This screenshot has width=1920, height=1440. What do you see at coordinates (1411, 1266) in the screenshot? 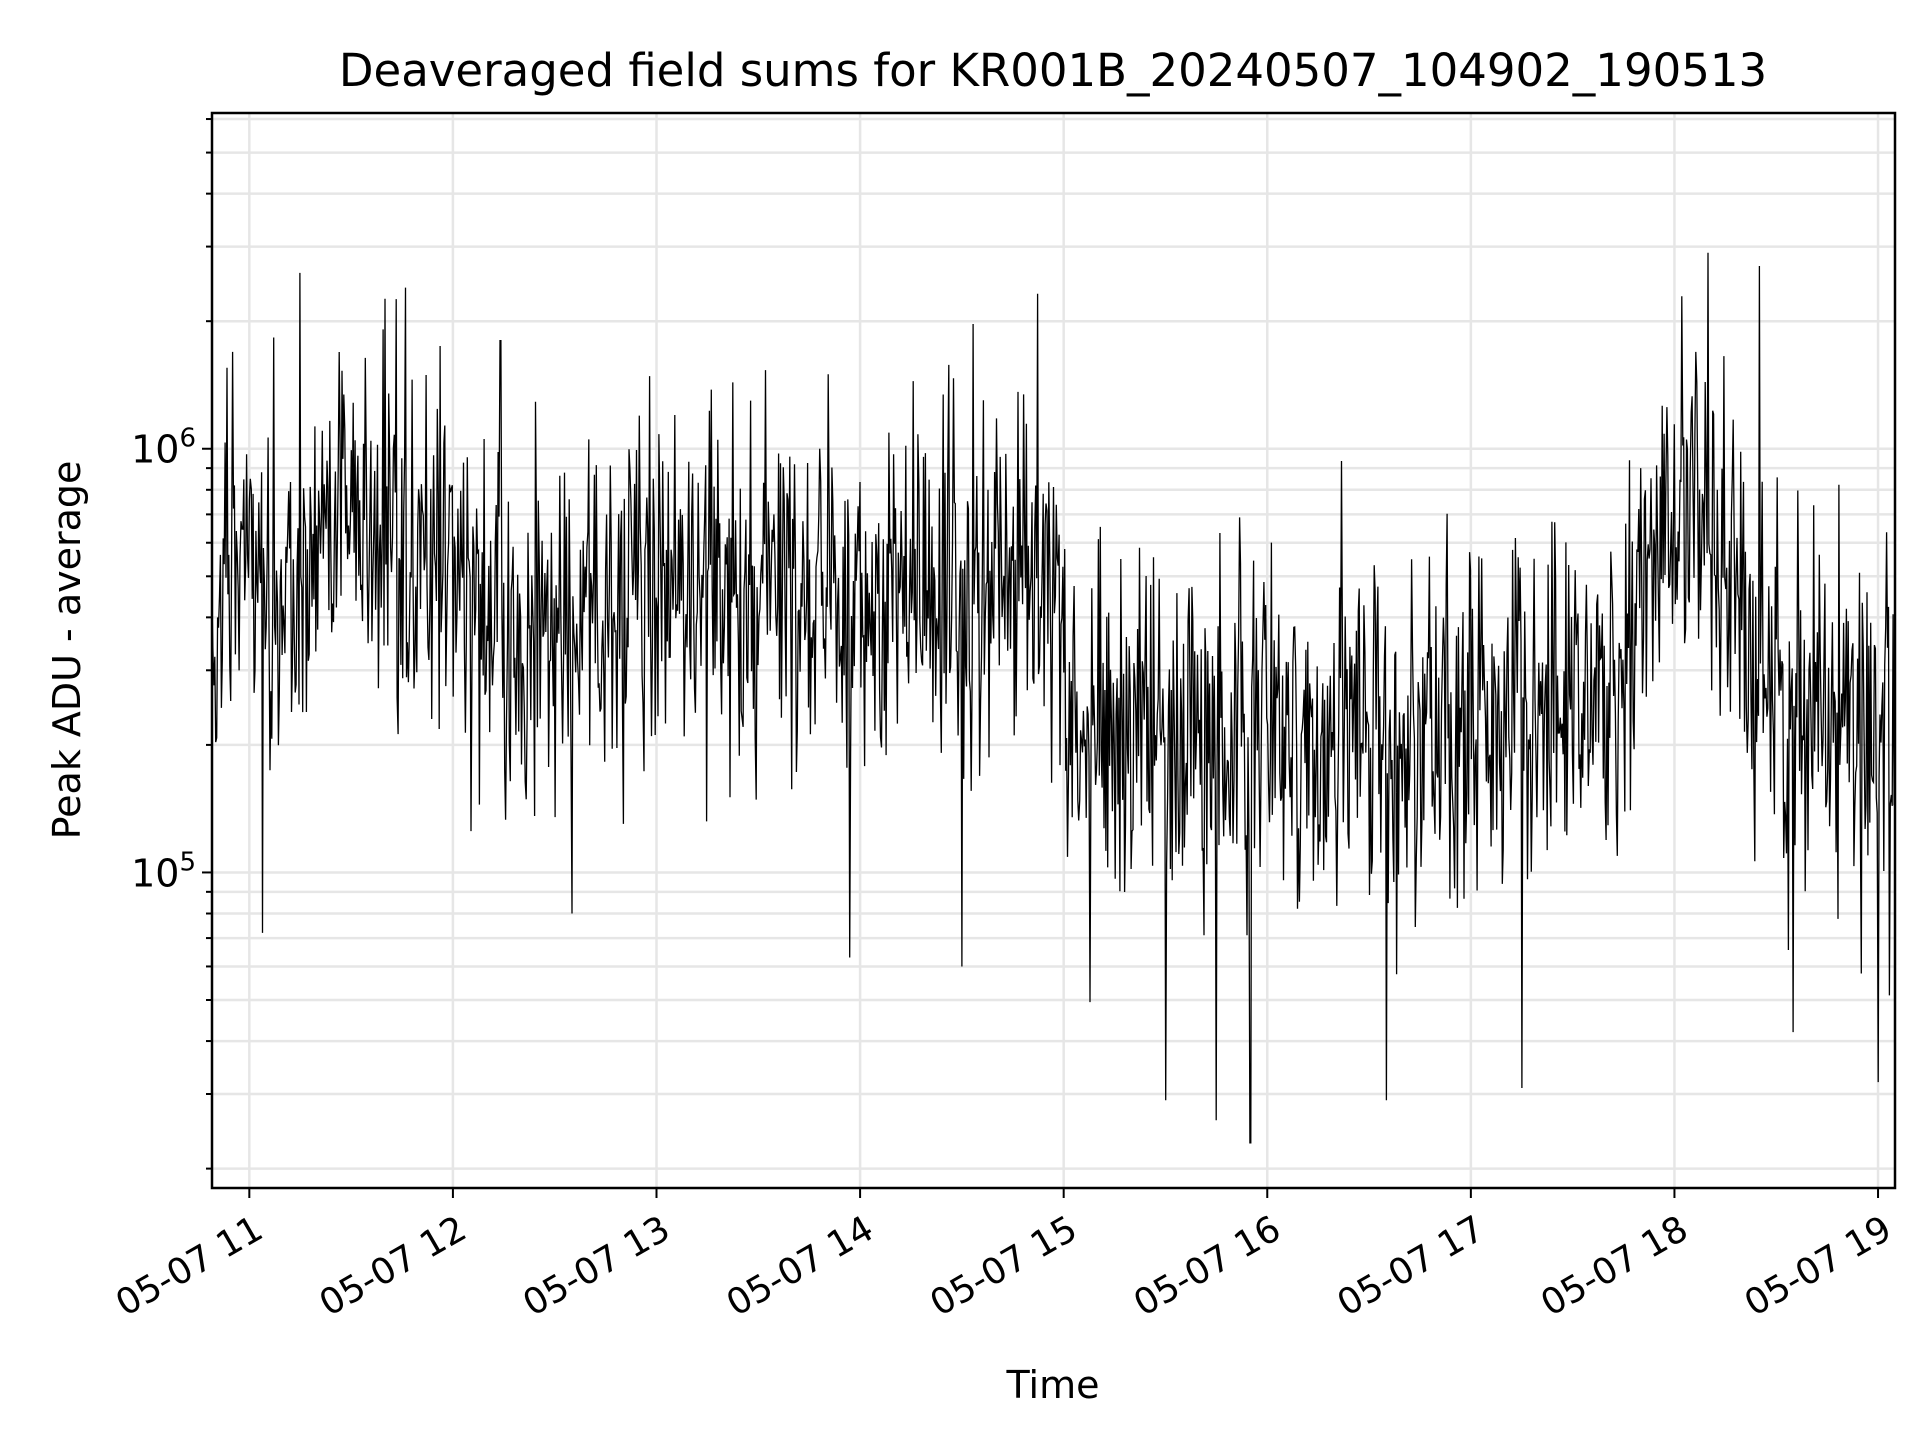
I see `x-tick-label: 05-07 17` at bounding box center [1411, 1266].